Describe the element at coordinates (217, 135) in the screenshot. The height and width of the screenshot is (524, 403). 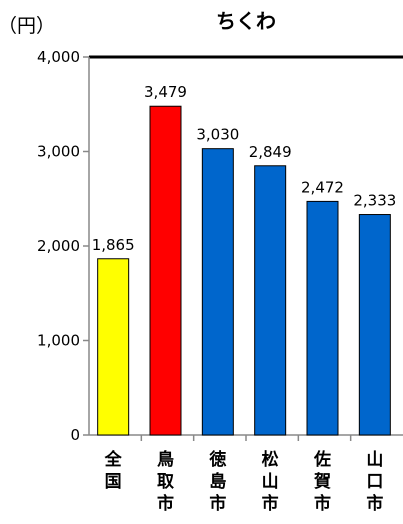
I see `data-label: 3,030` at that location.